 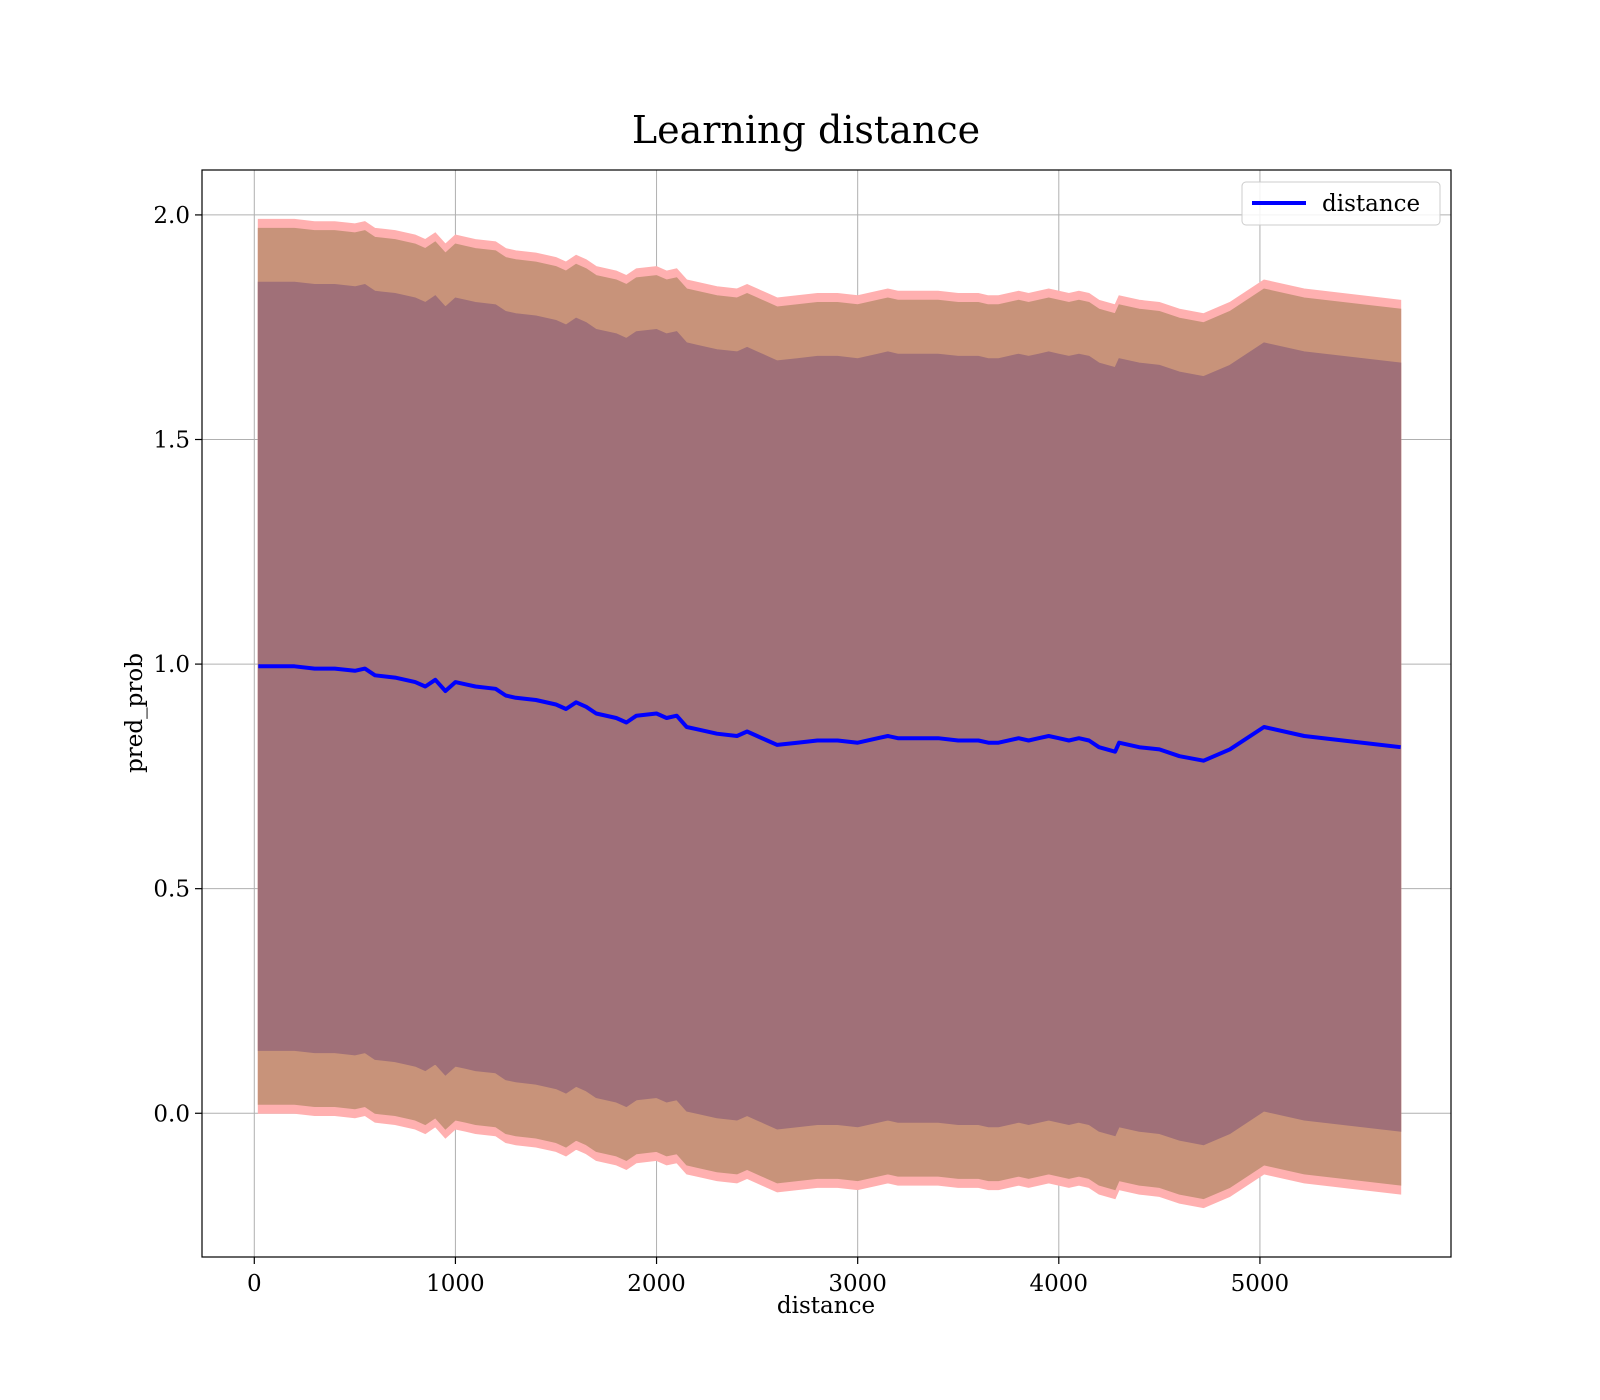 I want to click on series-line-distance, so click(x=829, y=713).